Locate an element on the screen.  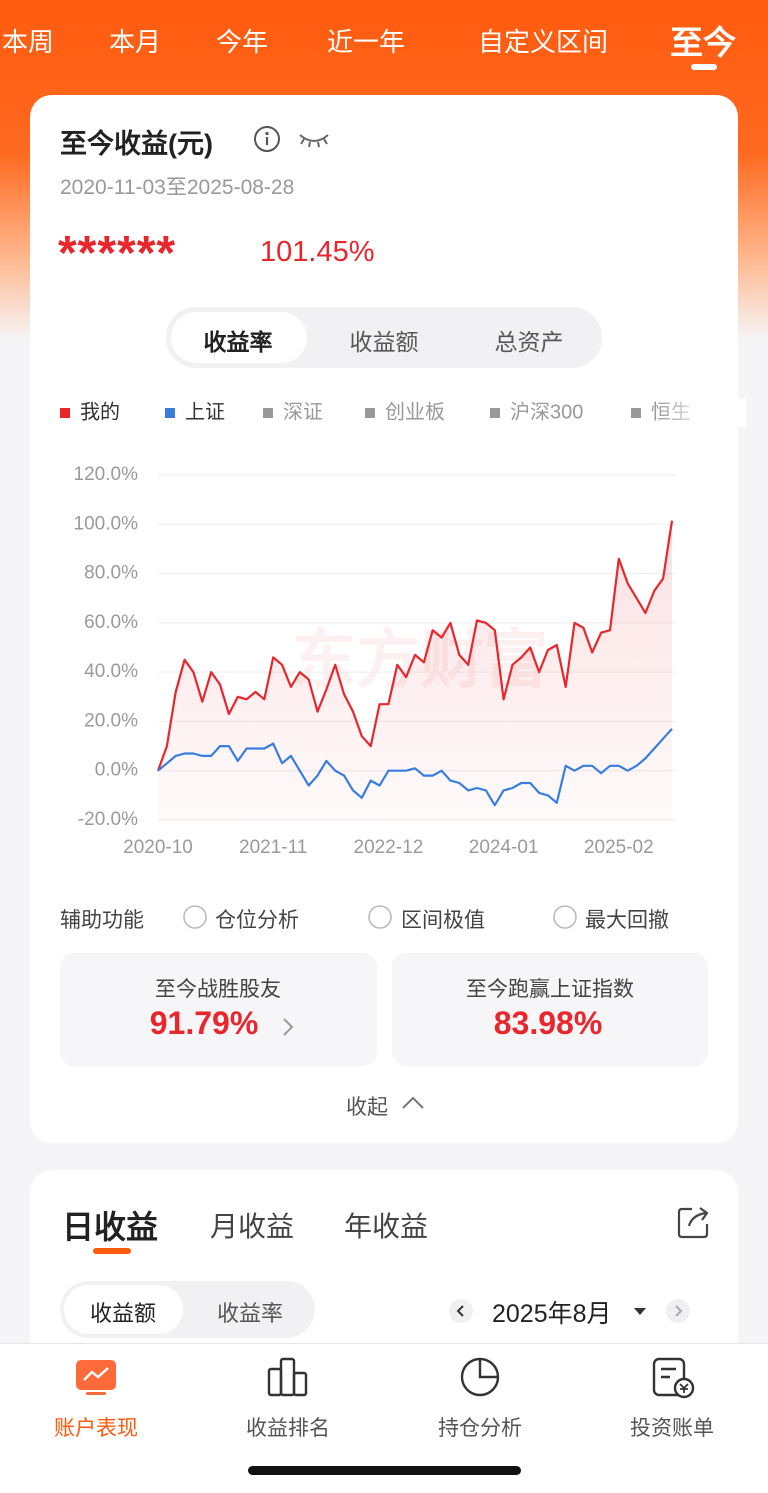
assist-option: 仓位分析 is located at coordinates (257, 920).